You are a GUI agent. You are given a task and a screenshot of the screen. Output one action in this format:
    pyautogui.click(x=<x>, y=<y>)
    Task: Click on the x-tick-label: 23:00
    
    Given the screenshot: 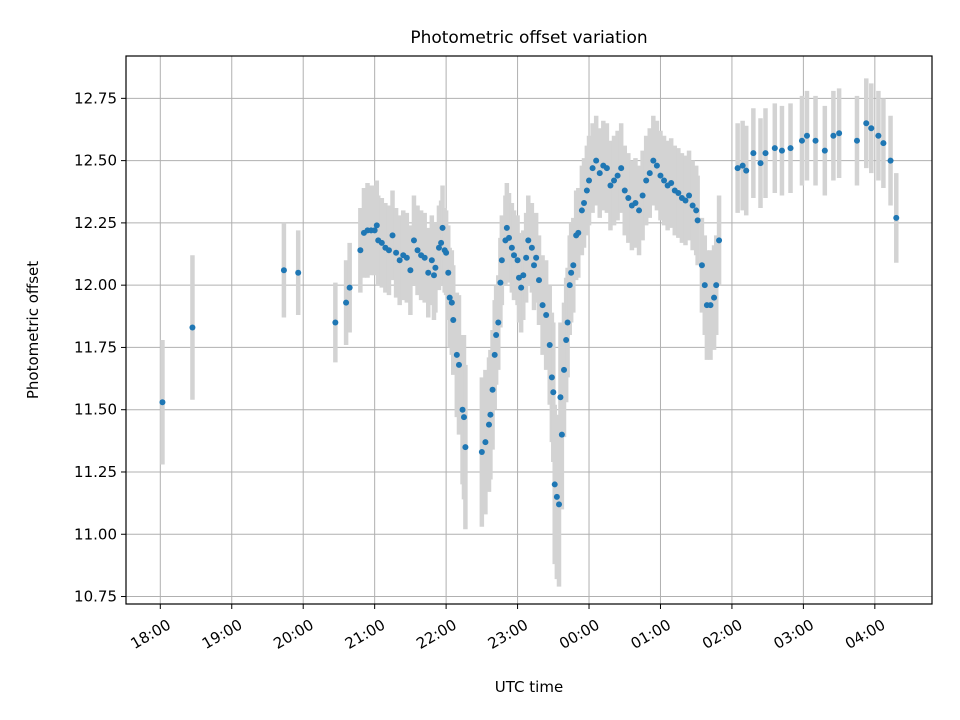 What is the action you would take?
    pyautogui.click(x=508, y=634)
    